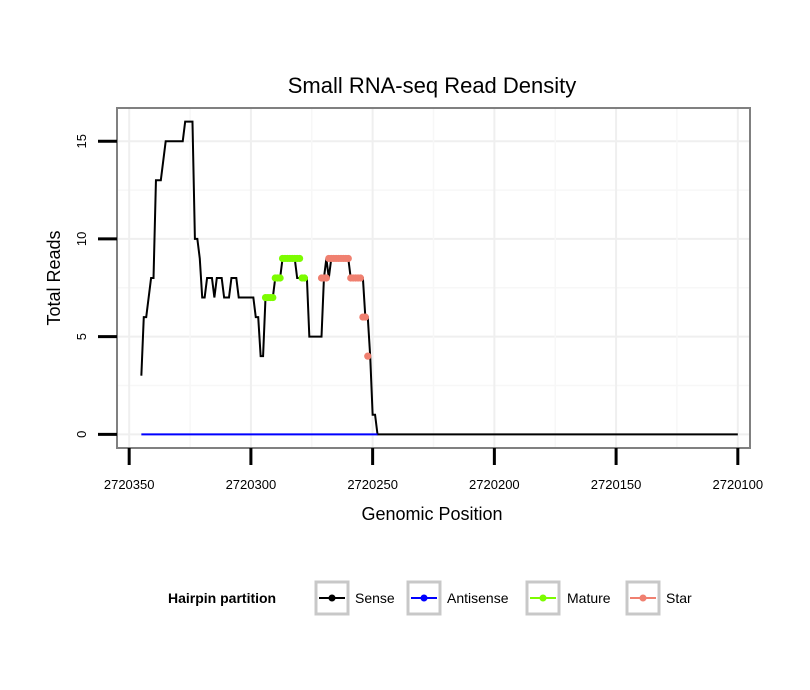 The height and width of the screenshot is (690, 810). What do you see at coordinates (431, 514) in the screenshot?
I see `x-axis-title: Genomic Position` at bounding box center [431, 514].